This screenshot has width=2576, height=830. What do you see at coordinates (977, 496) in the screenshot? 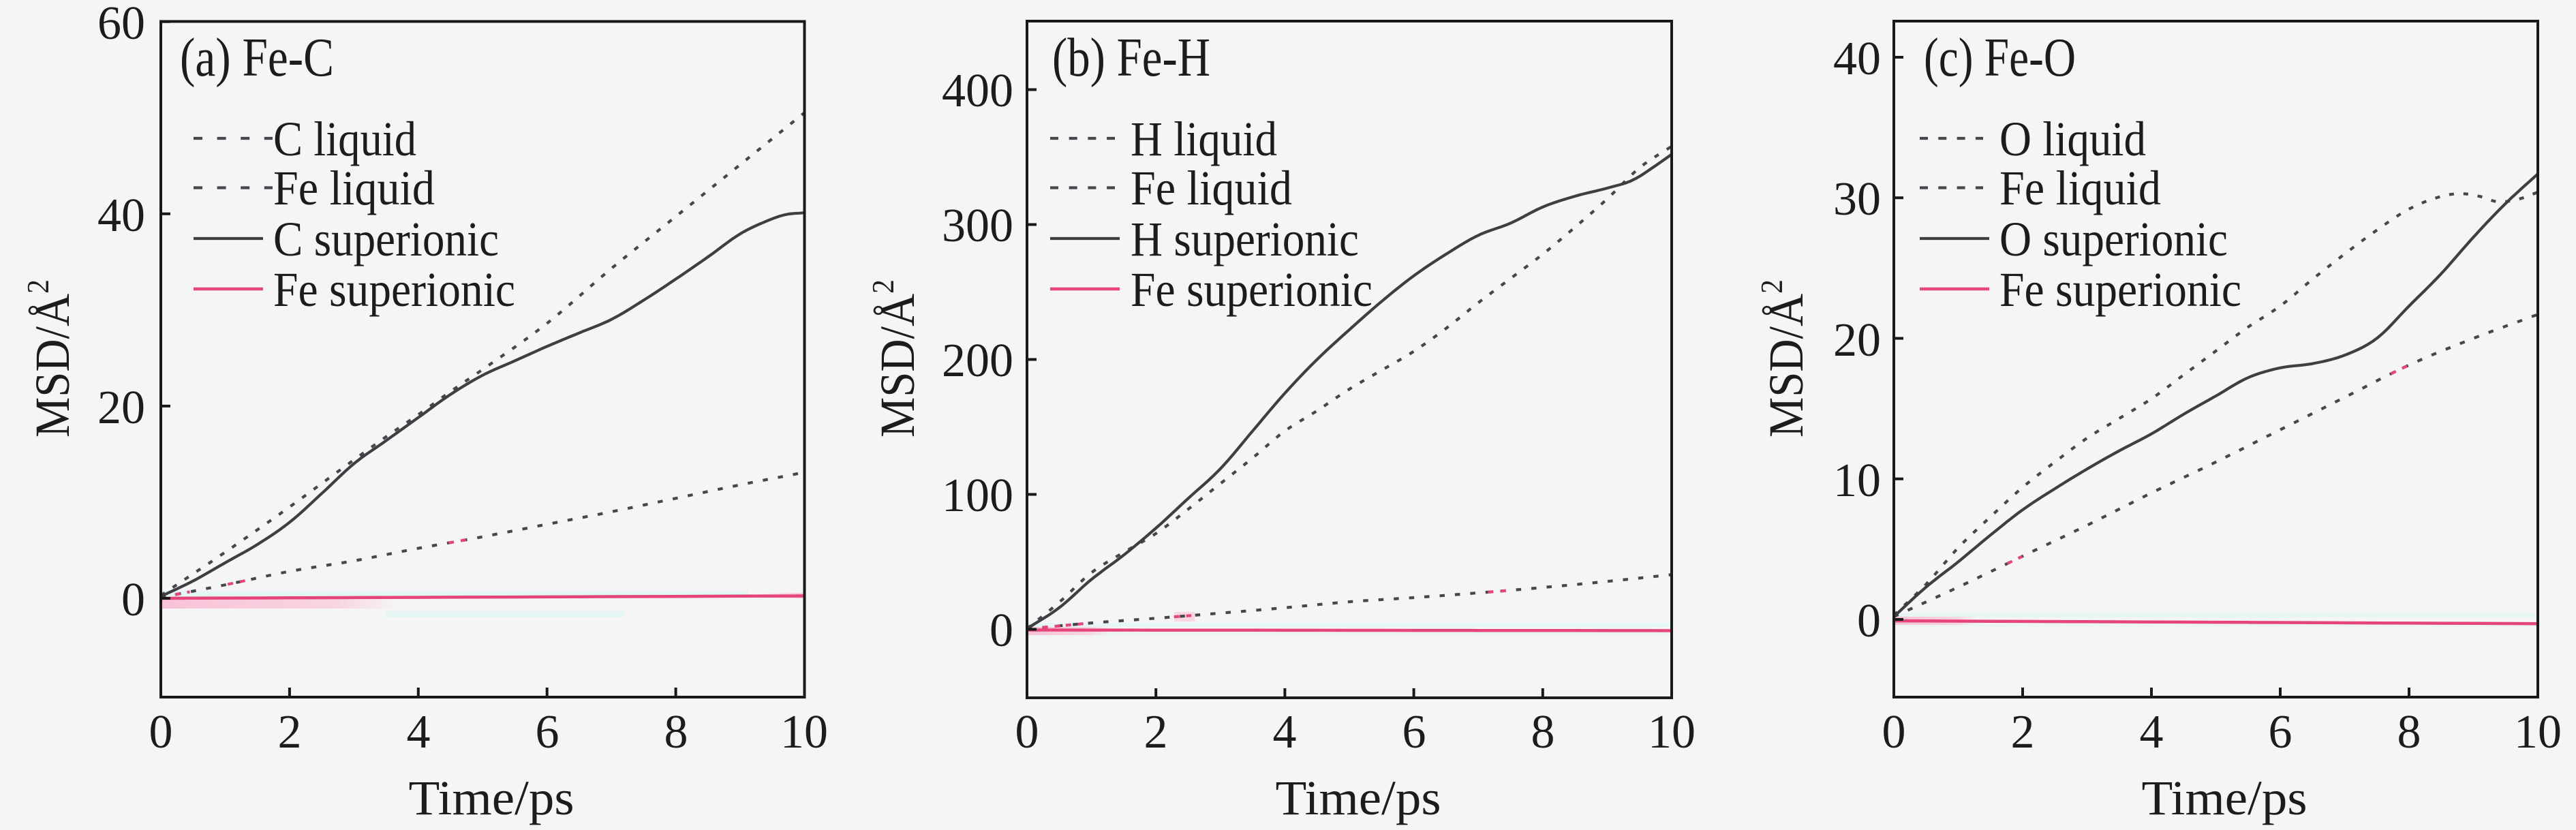
I see `svg-text: 100` at bounding box center [977, 496].